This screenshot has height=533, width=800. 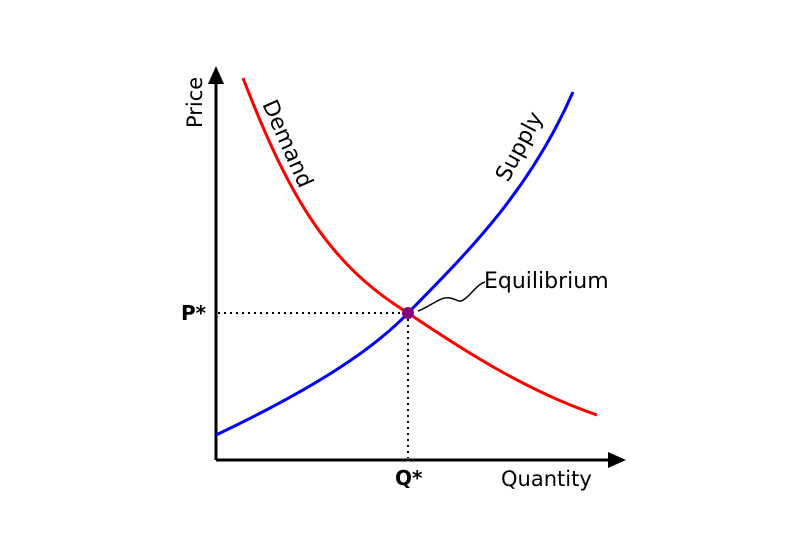 What do you see at coordinates (546, 479) in the screenshot?
I see `x-axis-label: Quantity` at bounding box center [546, 479].